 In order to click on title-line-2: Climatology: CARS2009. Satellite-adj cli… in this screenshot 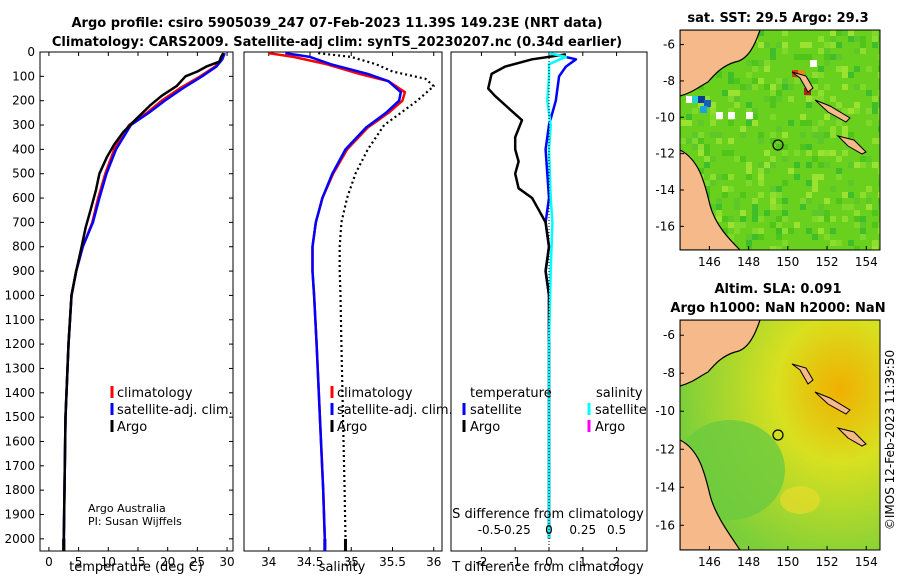, I will do `click(337, 42)`.